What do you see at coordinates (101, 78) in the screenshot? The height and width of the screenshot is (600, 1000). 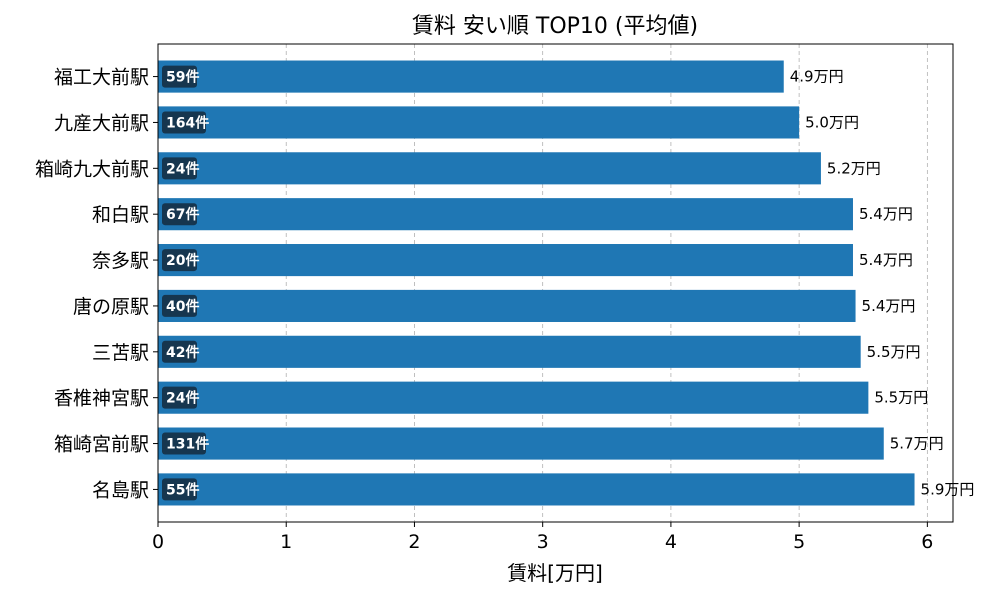 I see `category-label: 福工大前駅` at bounding box center [101, 78].